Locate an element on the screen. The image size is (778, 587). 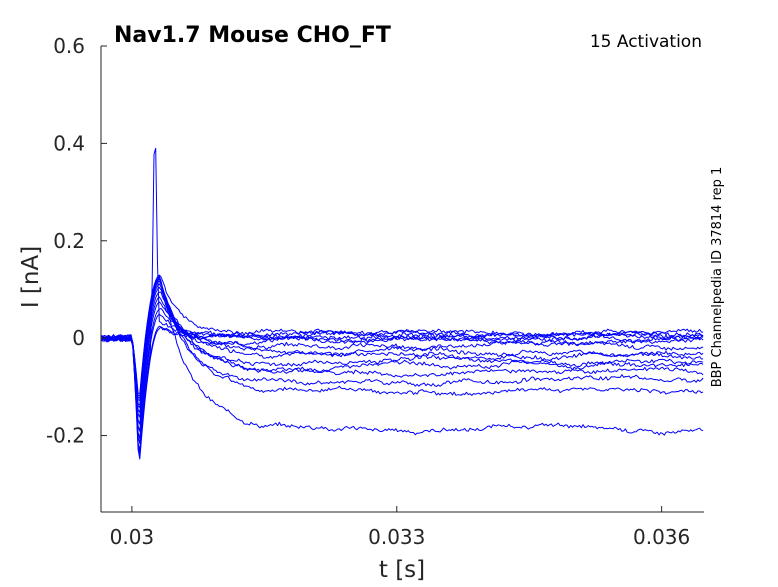
y-tick-label: 0.6 is located at coordinates (69, 46).